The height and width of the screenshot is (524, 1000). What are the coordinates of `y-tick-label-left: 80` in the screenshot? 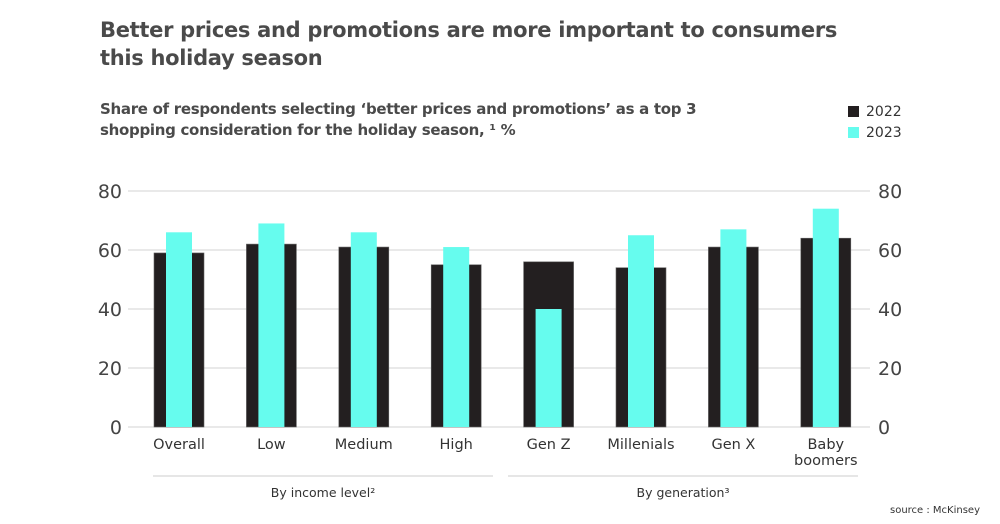 It's located at (110, 192).